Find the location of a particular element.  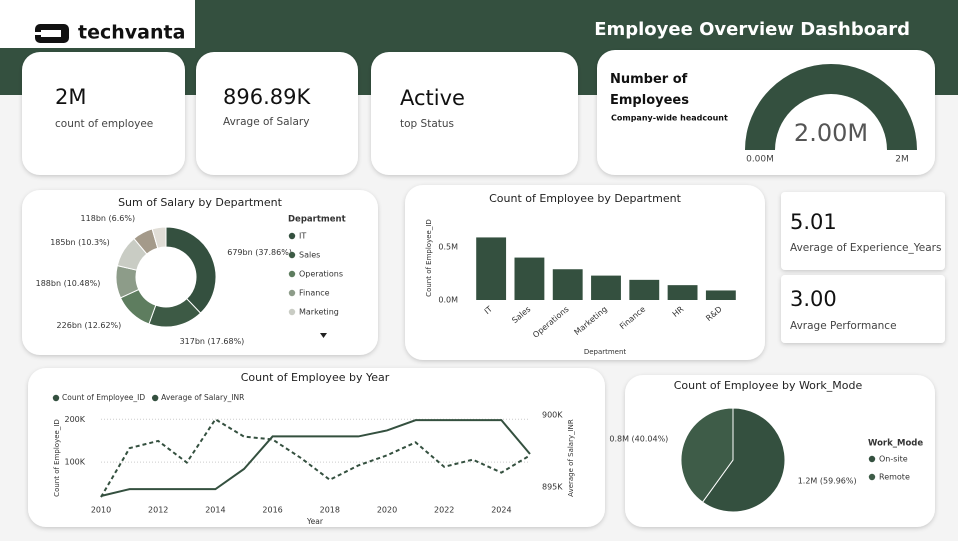

kpi-value: 2M is located at coordinates (70, 97).